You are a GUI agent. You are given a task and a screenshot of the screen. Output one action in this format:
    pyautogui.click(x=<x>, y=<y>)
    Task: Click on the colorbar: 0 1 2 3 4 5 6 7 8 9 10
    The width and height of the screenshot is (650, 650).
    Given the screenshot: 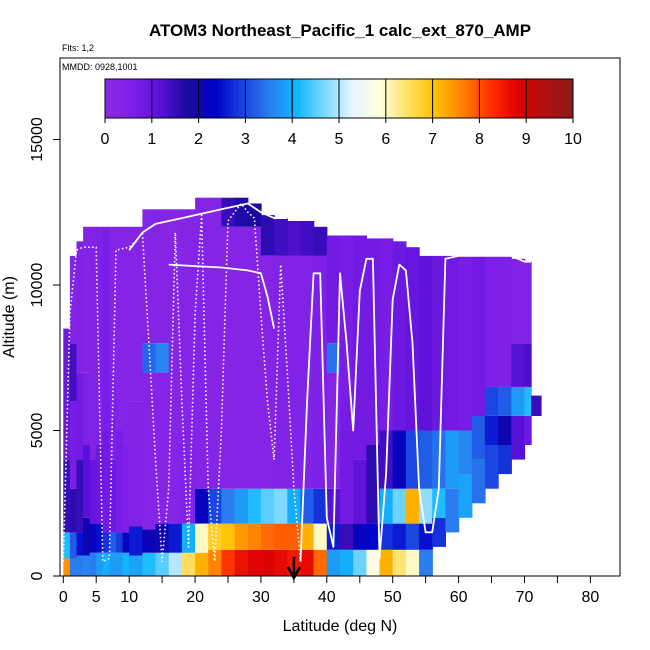 What is the action you would take?
    pyautogui.click(x=341, y=113)
    